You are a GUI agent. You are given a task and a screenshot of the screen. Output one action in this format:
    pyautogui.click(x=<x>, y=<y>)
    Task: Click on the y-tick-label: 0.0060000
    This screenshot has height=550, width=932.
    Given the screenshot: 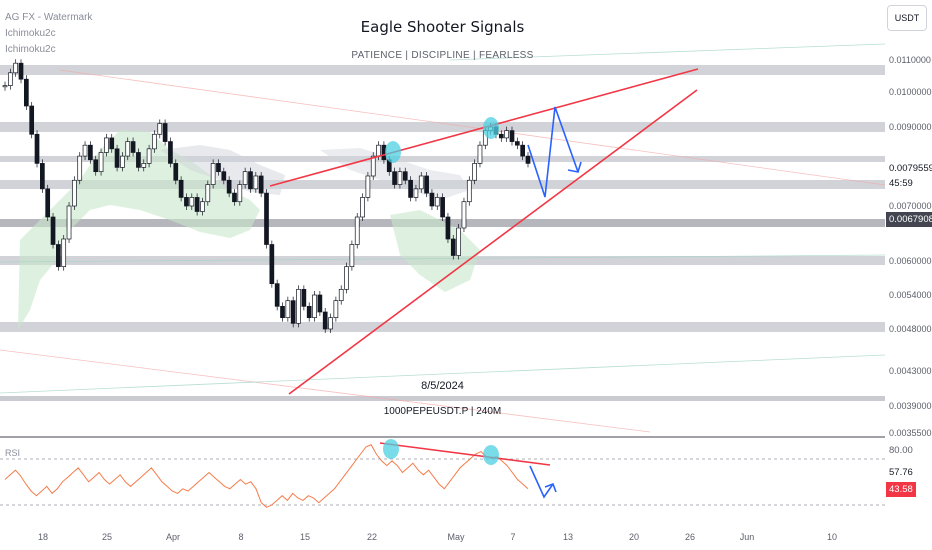 What is the action you would take?
    pyautogui.click(x=910, y=261)
    